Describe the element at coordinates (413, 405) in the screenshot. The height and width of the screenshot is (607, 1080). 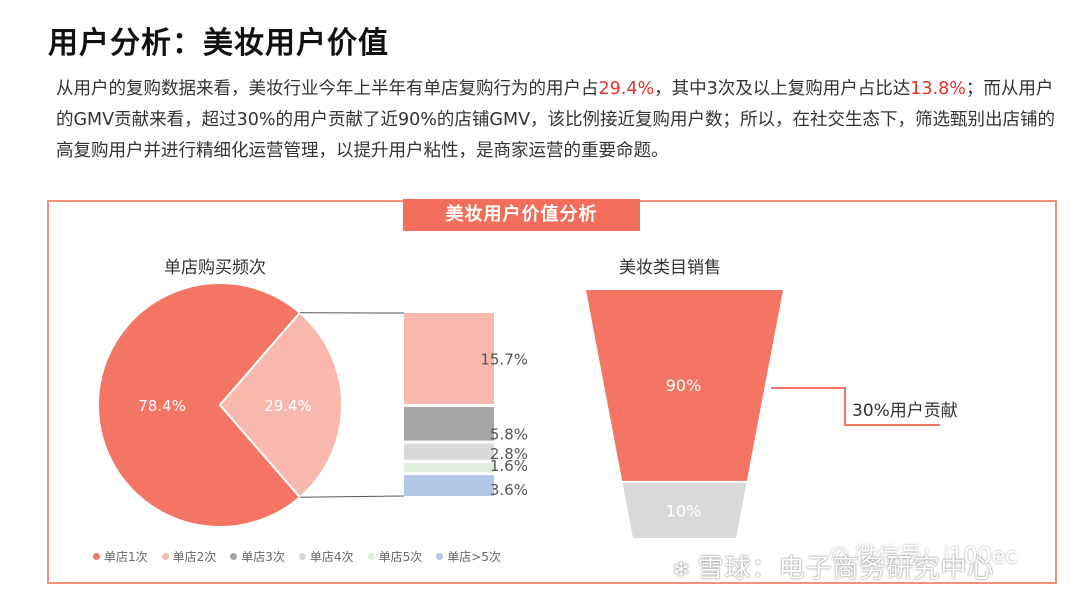
I see `breakdown-bar: 15.7% 5.8%2.8%1.6% 3.6%` at that location.